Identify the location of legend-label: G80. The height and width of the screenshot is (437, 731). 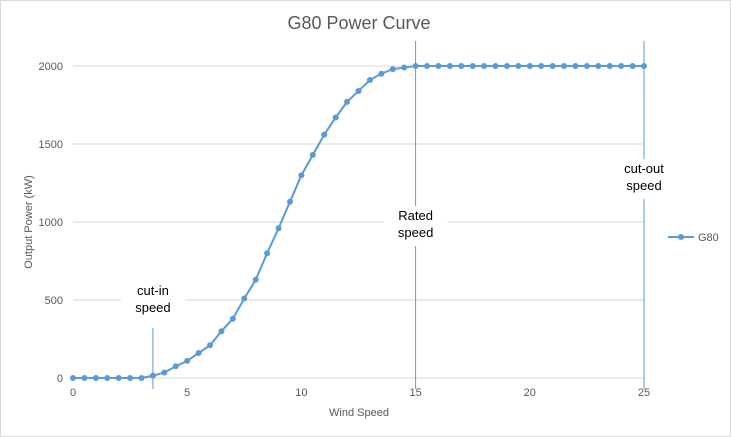
(708, 238).